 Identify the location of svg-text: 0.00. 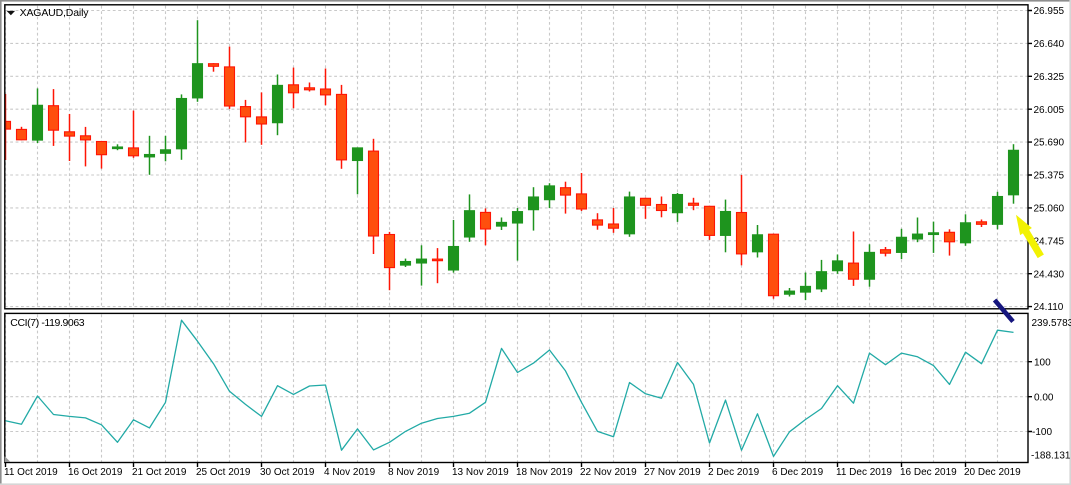
(1044, 397).